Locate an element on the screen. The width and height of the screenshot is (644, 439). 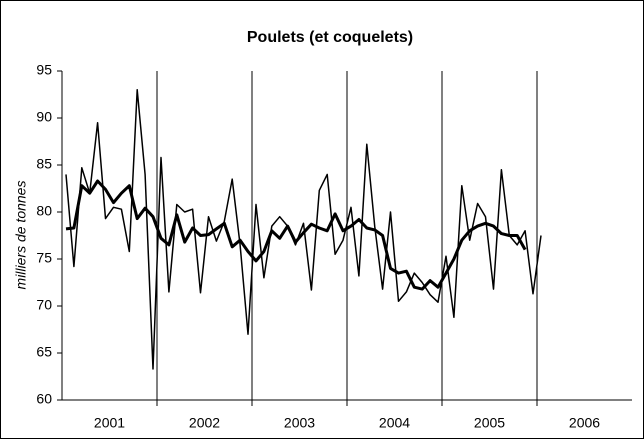
chart-title: Poulets (et coquelets) is located at coordinates (330, 37).